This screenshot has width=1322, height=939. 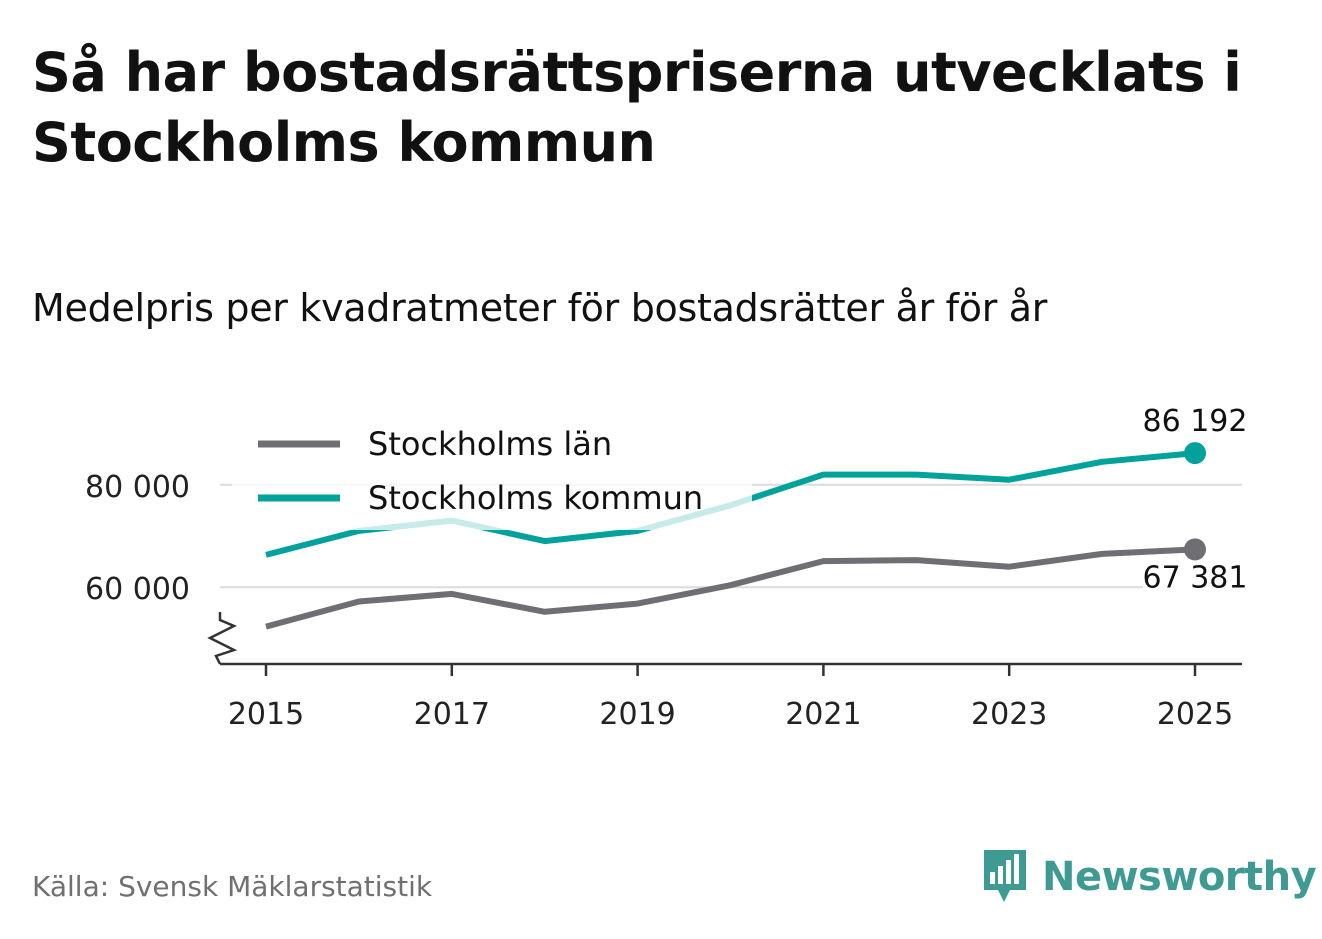 What do you see at coordinates (1009, 714) in the screenshot?
I see `x-tick-label: 2023` at bounding box center [1009, 714].